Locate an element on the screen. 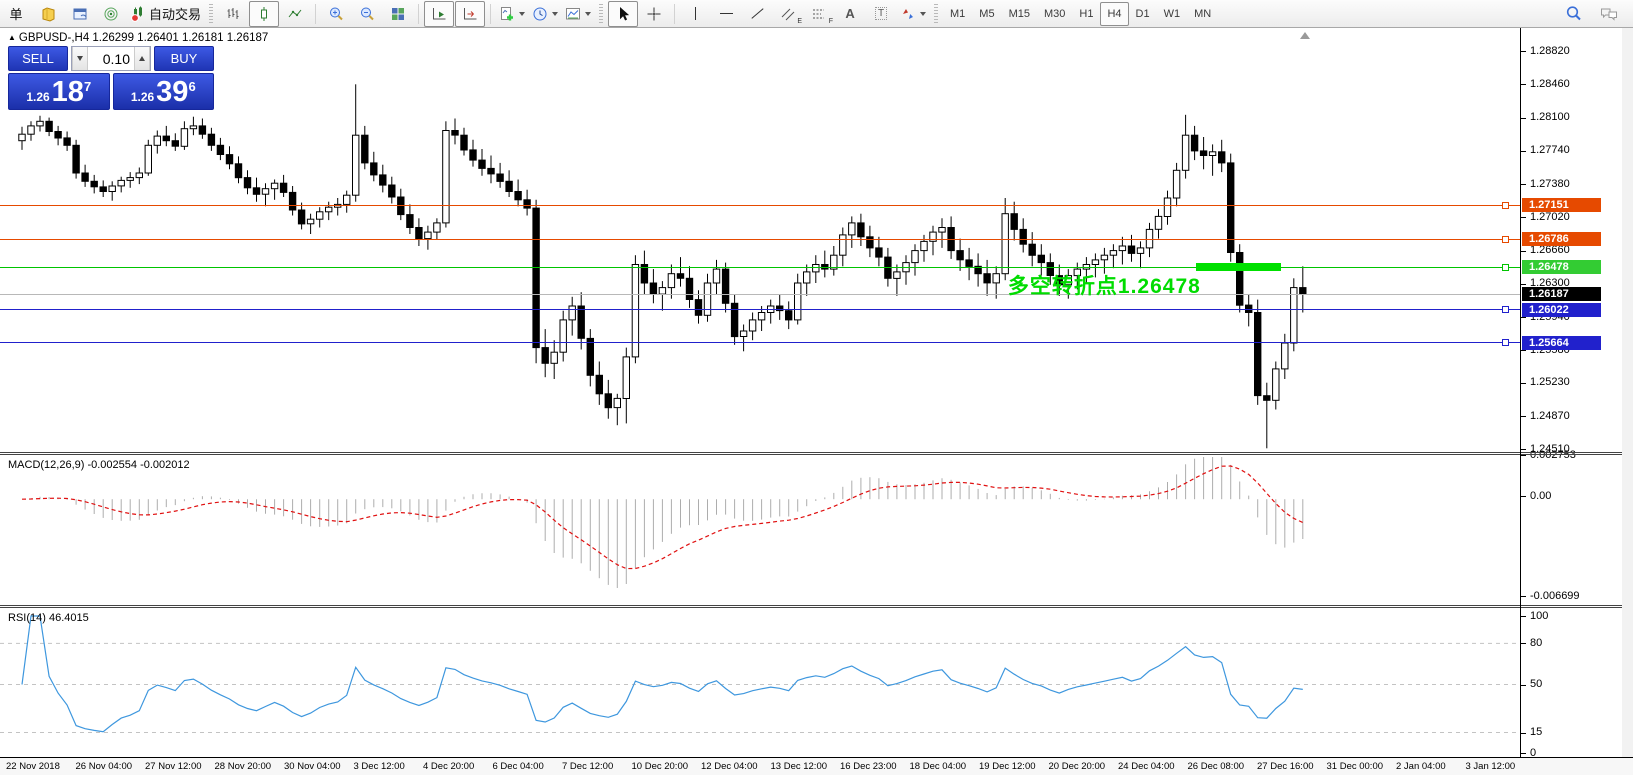  market-watch-button is located at coordinates (49, 14).